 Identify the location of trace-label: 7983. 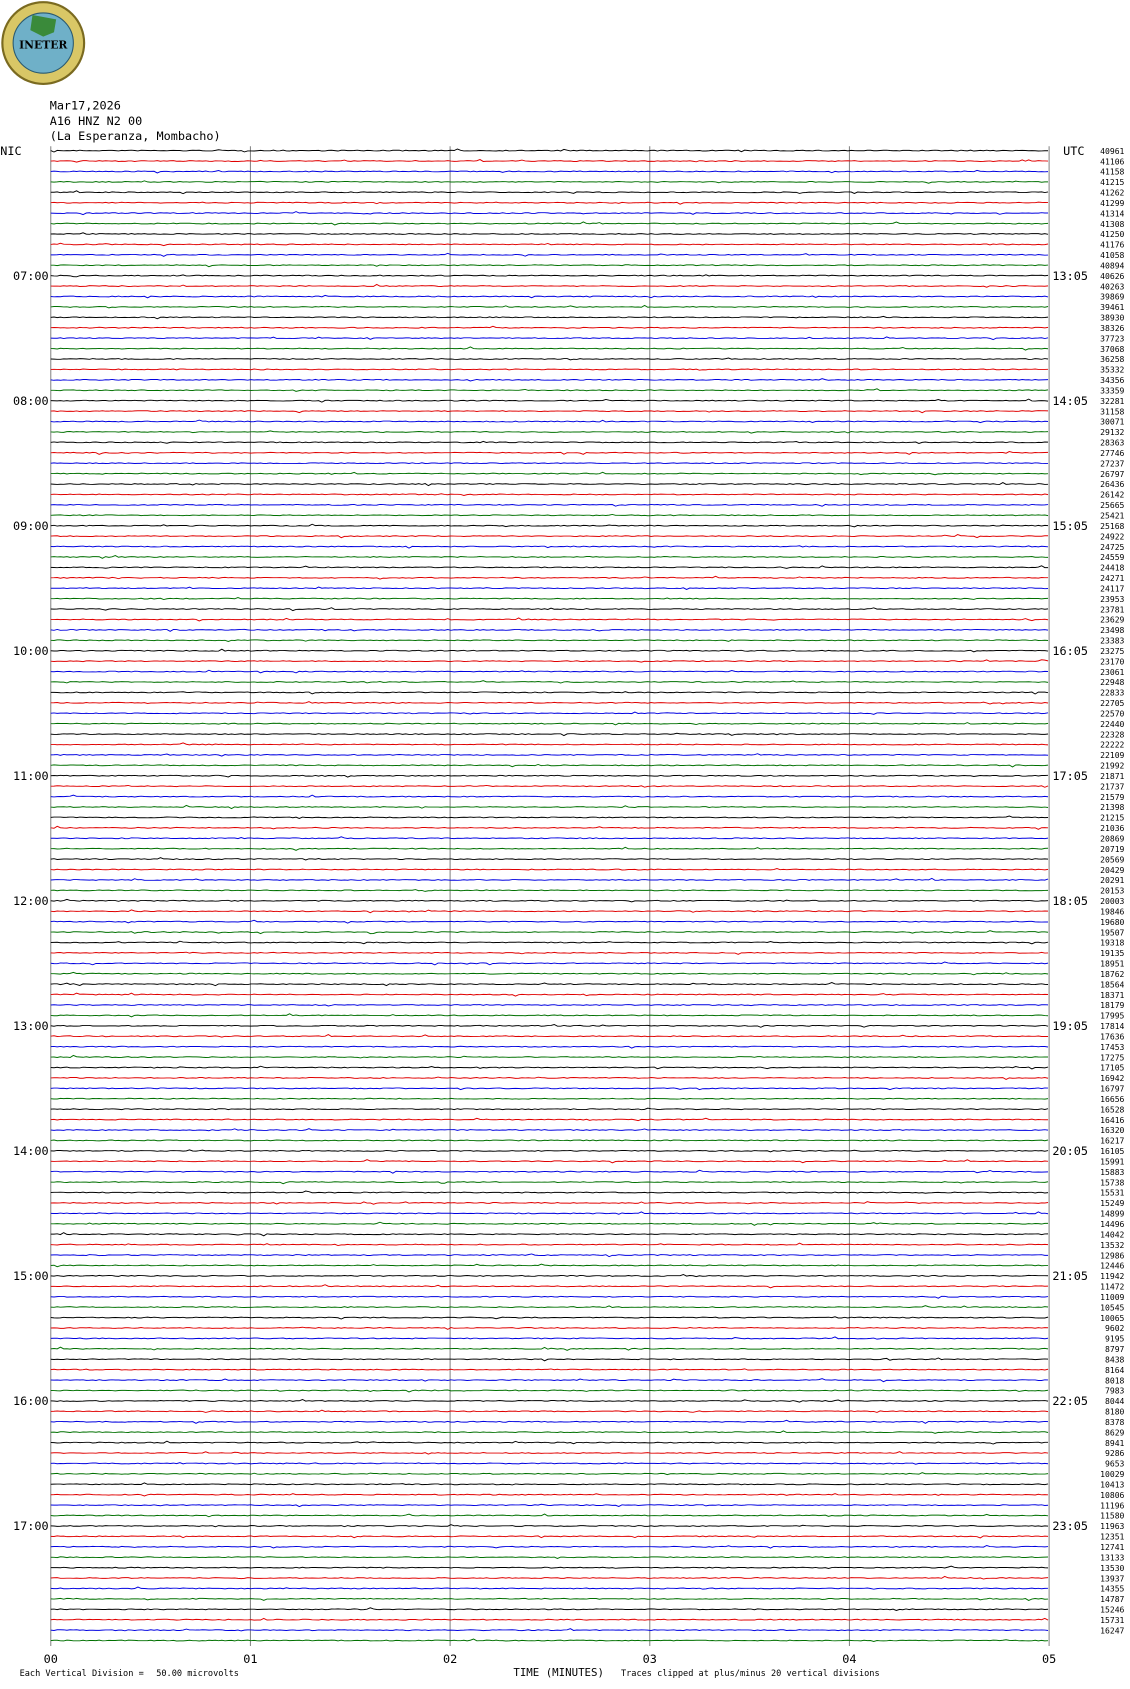
(1115, 1391).